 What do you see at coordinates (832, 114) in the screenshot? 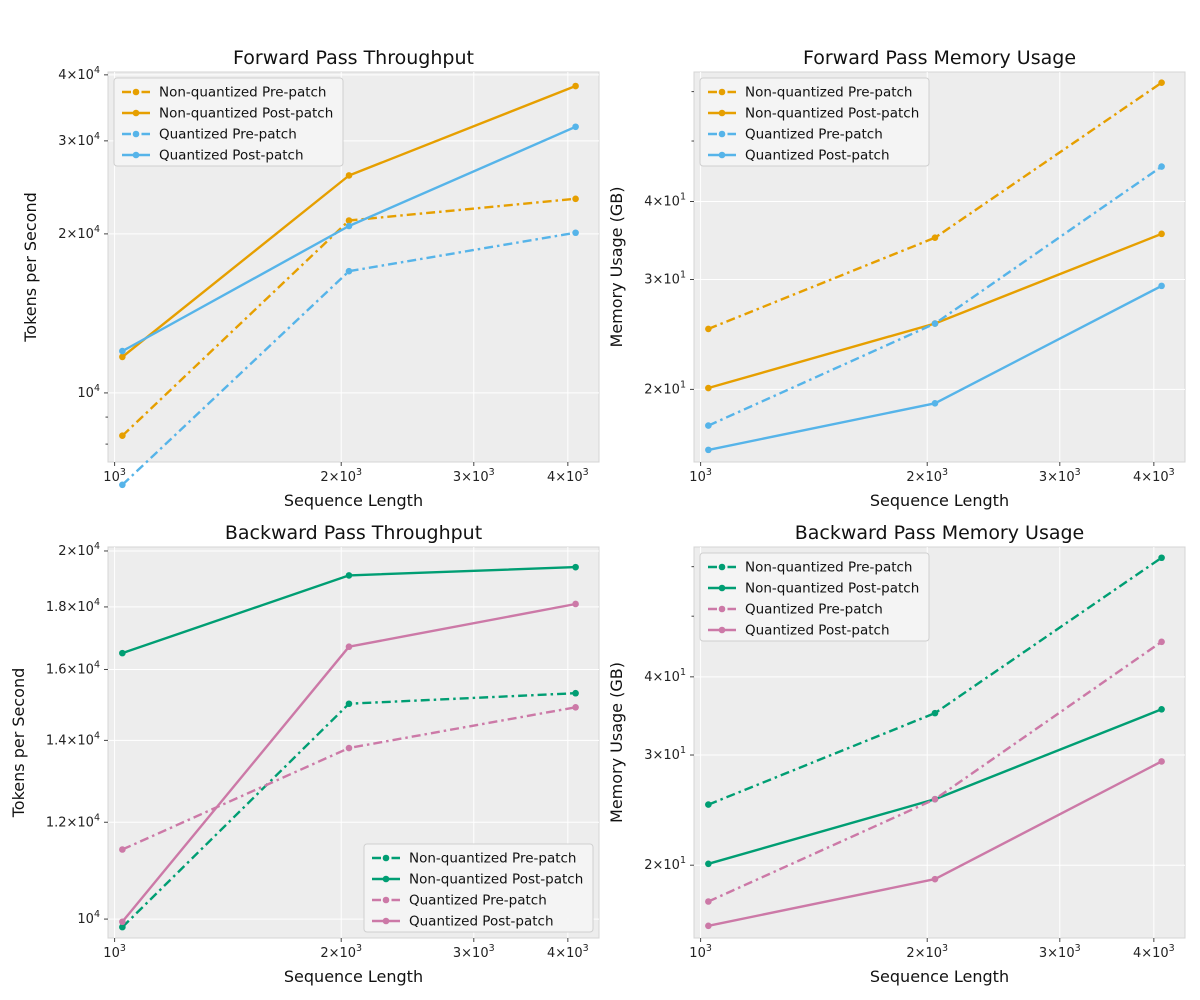
I see `legend-entry: Non-quantized Post-patch` at bounding box center [832, 114].